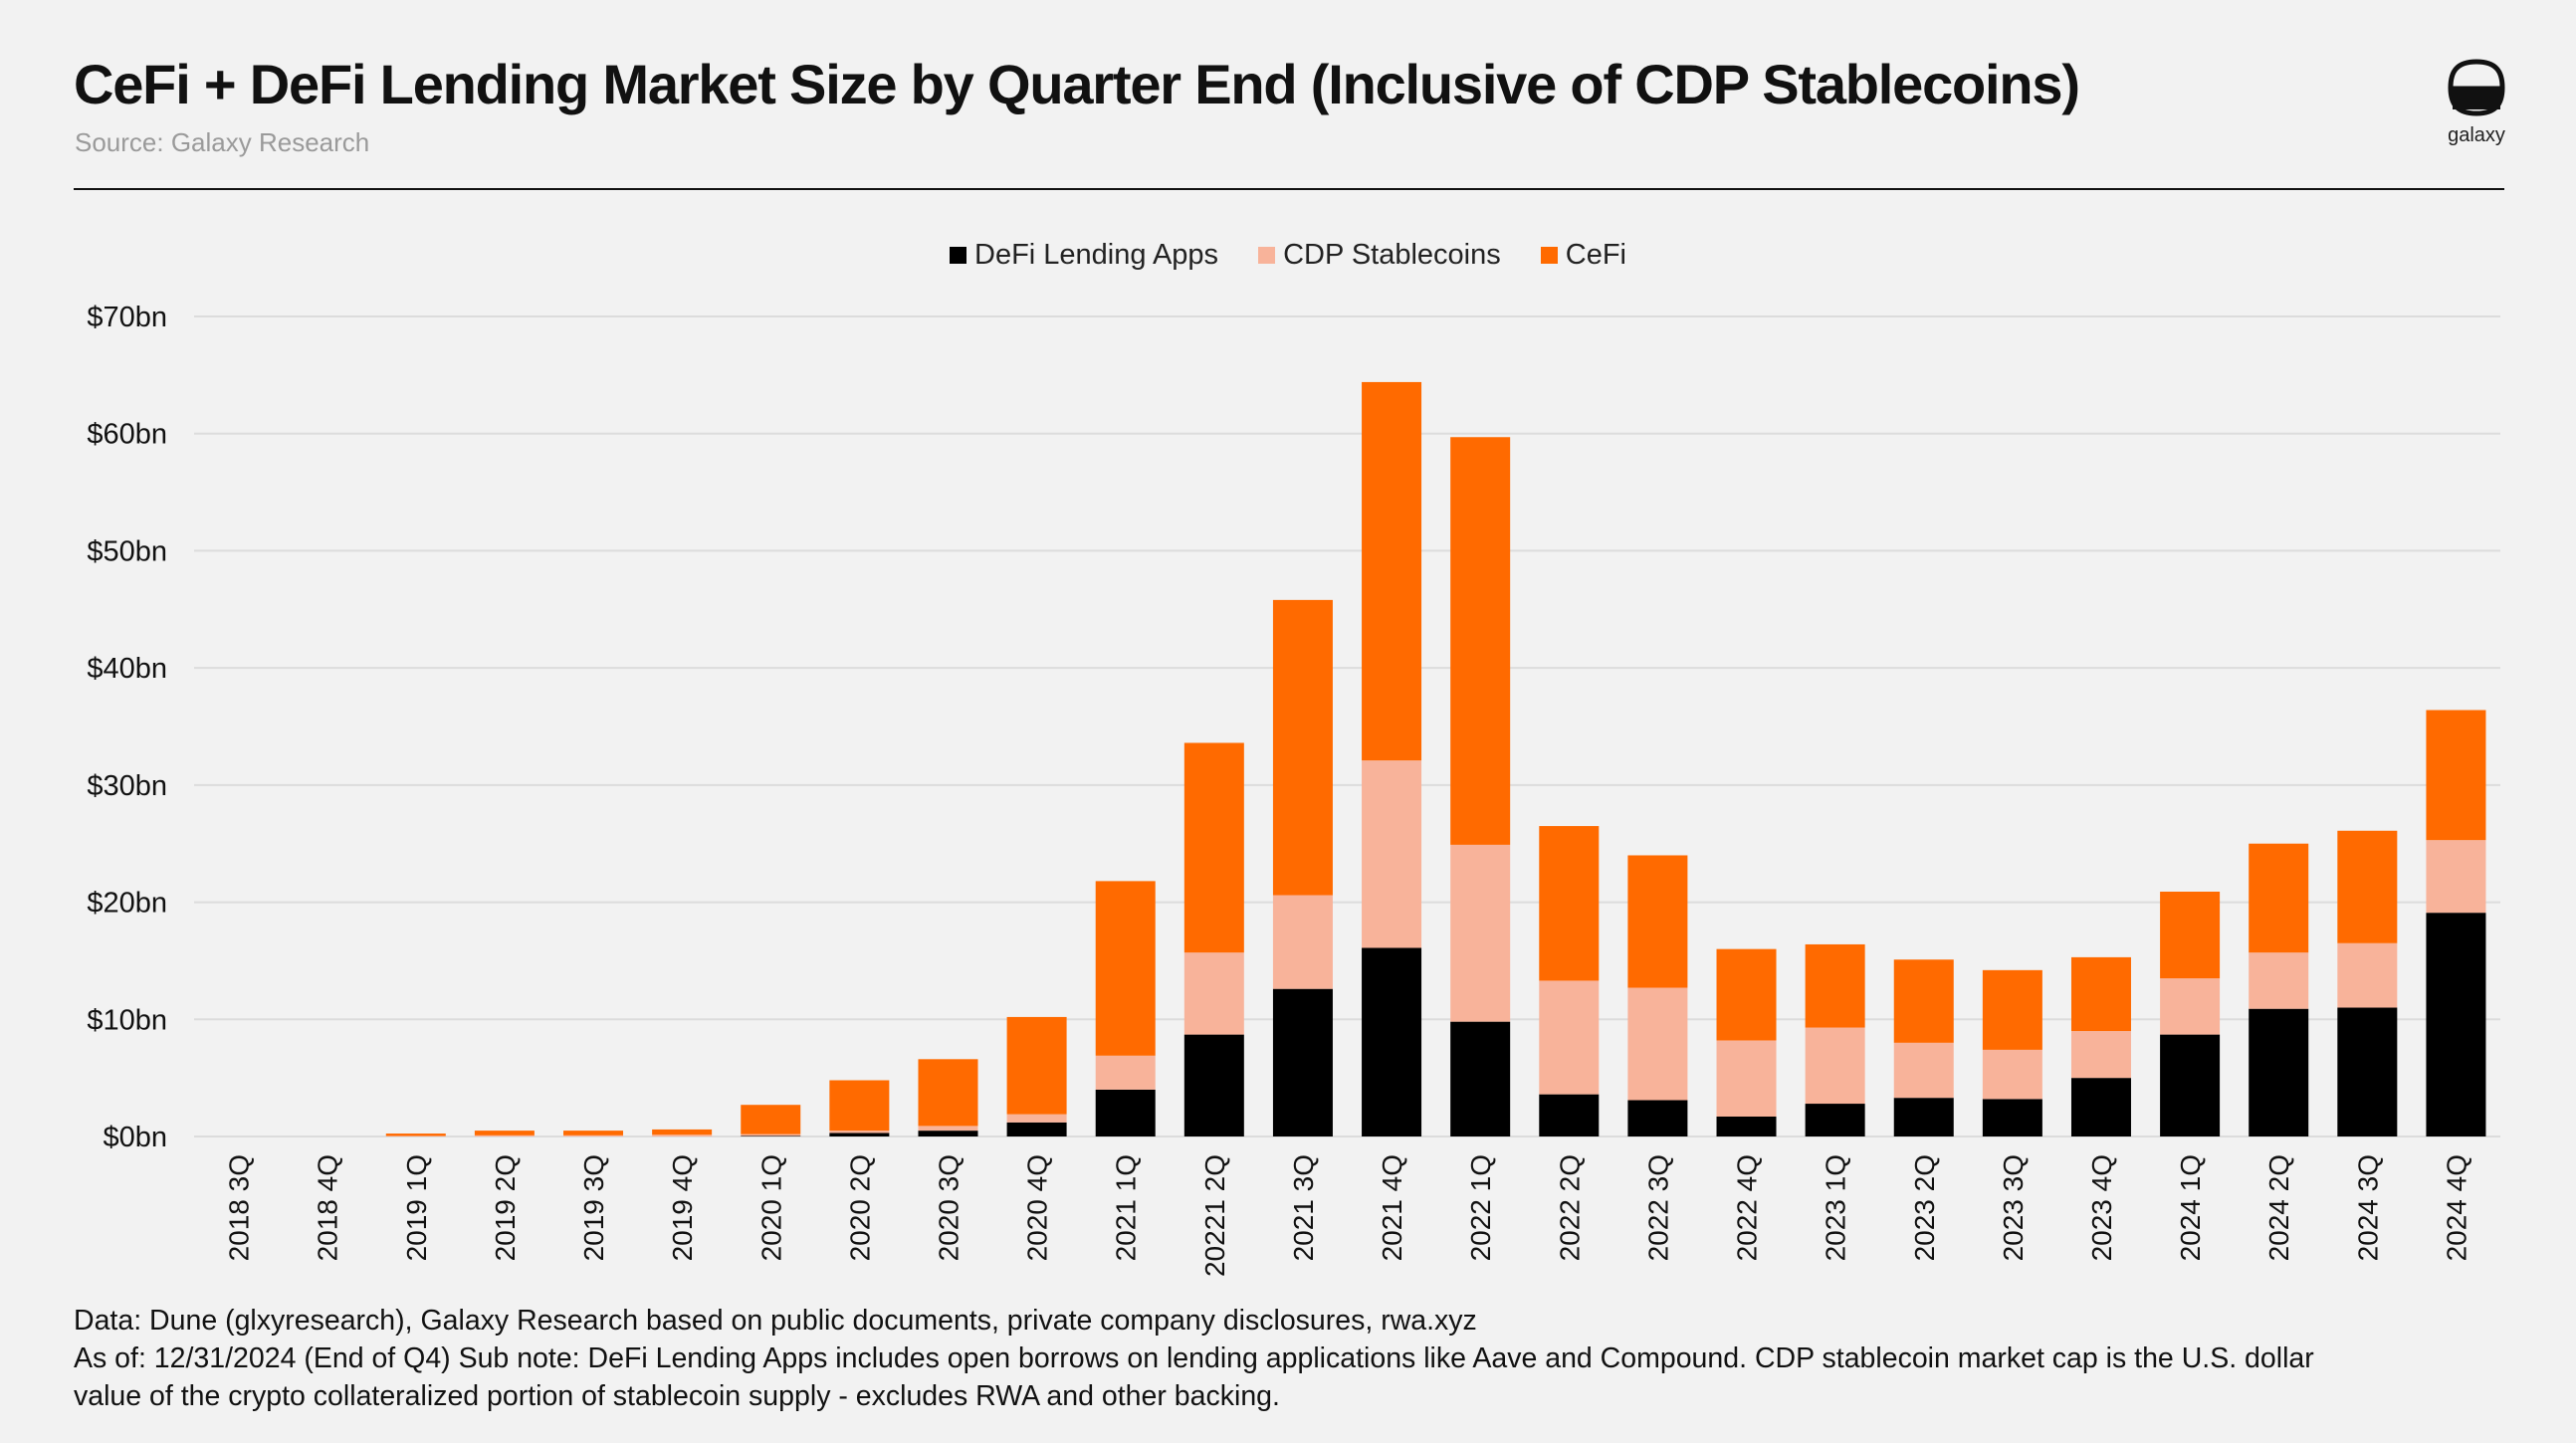 The width and height of the screenshot is (2576, 1443). Describe the element at coordinates (948, 1207) in the screenshot. I see `x-tick-label: 2020 3Q` at that location.